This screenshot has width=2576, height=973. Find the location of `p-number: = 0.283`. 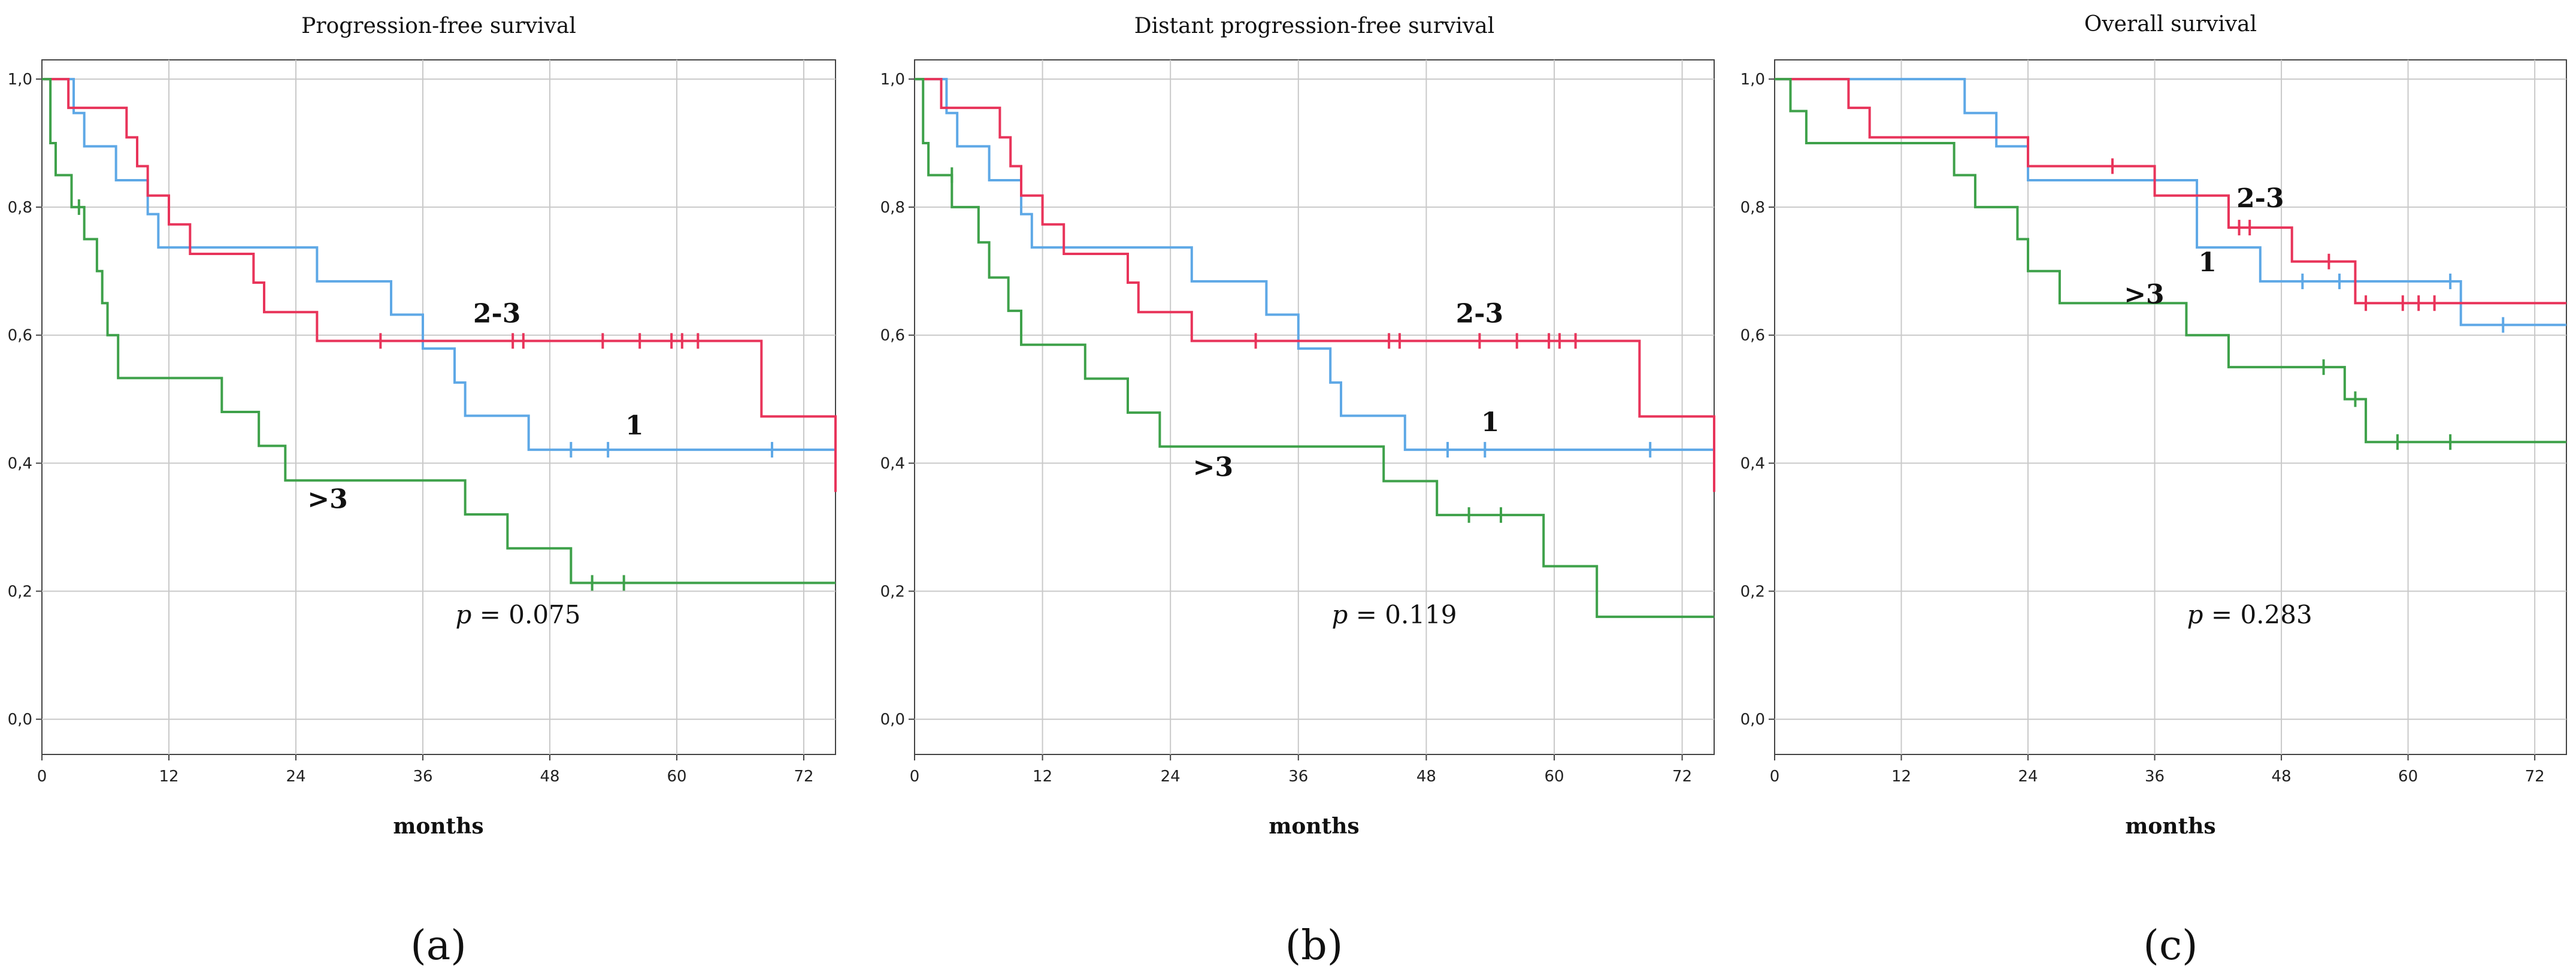

p-number: = 0.283 is located at coordinates (2257, 614).